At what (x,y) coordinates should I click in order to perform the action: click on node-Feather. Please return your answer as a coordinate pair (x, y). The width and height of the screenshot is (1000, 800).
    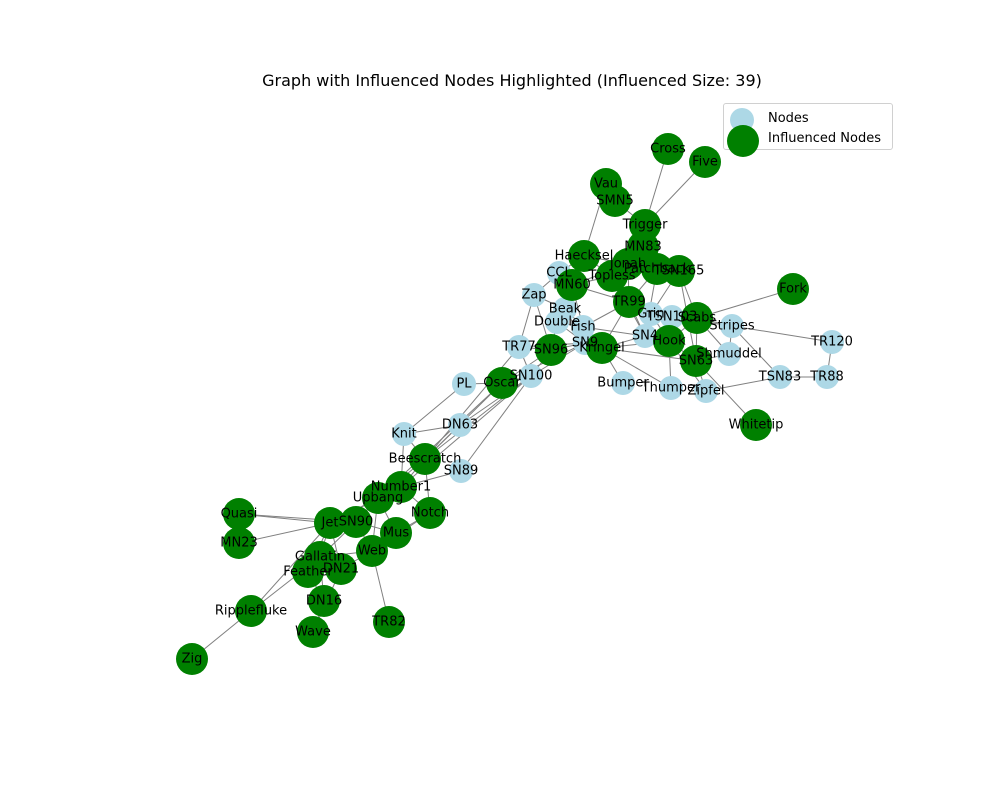
    Looking at the image, I should click on (308, 572).